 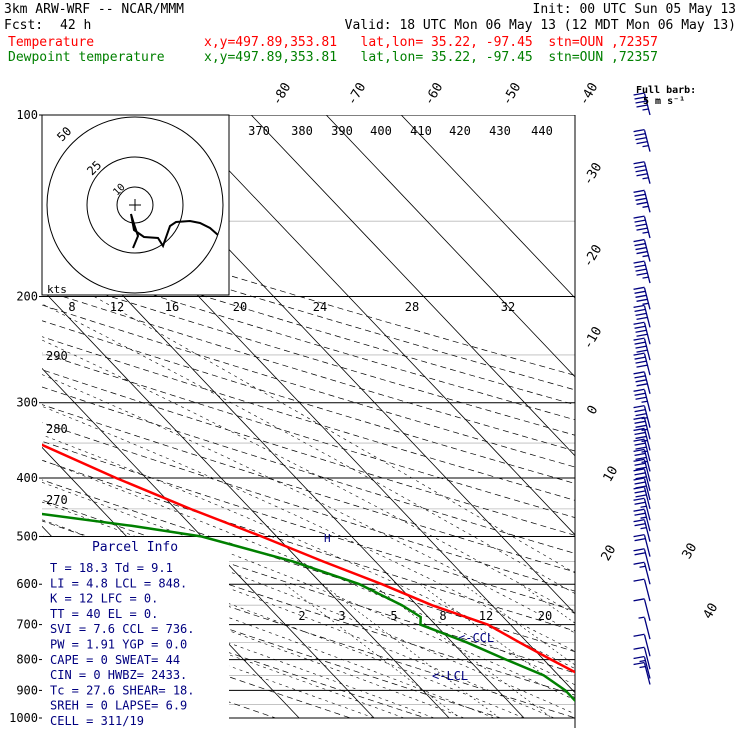 What do you see at coordinates (57, 500) in the screenshot?
I see `theta-left-label: 270` at bounding box center [57, 500].